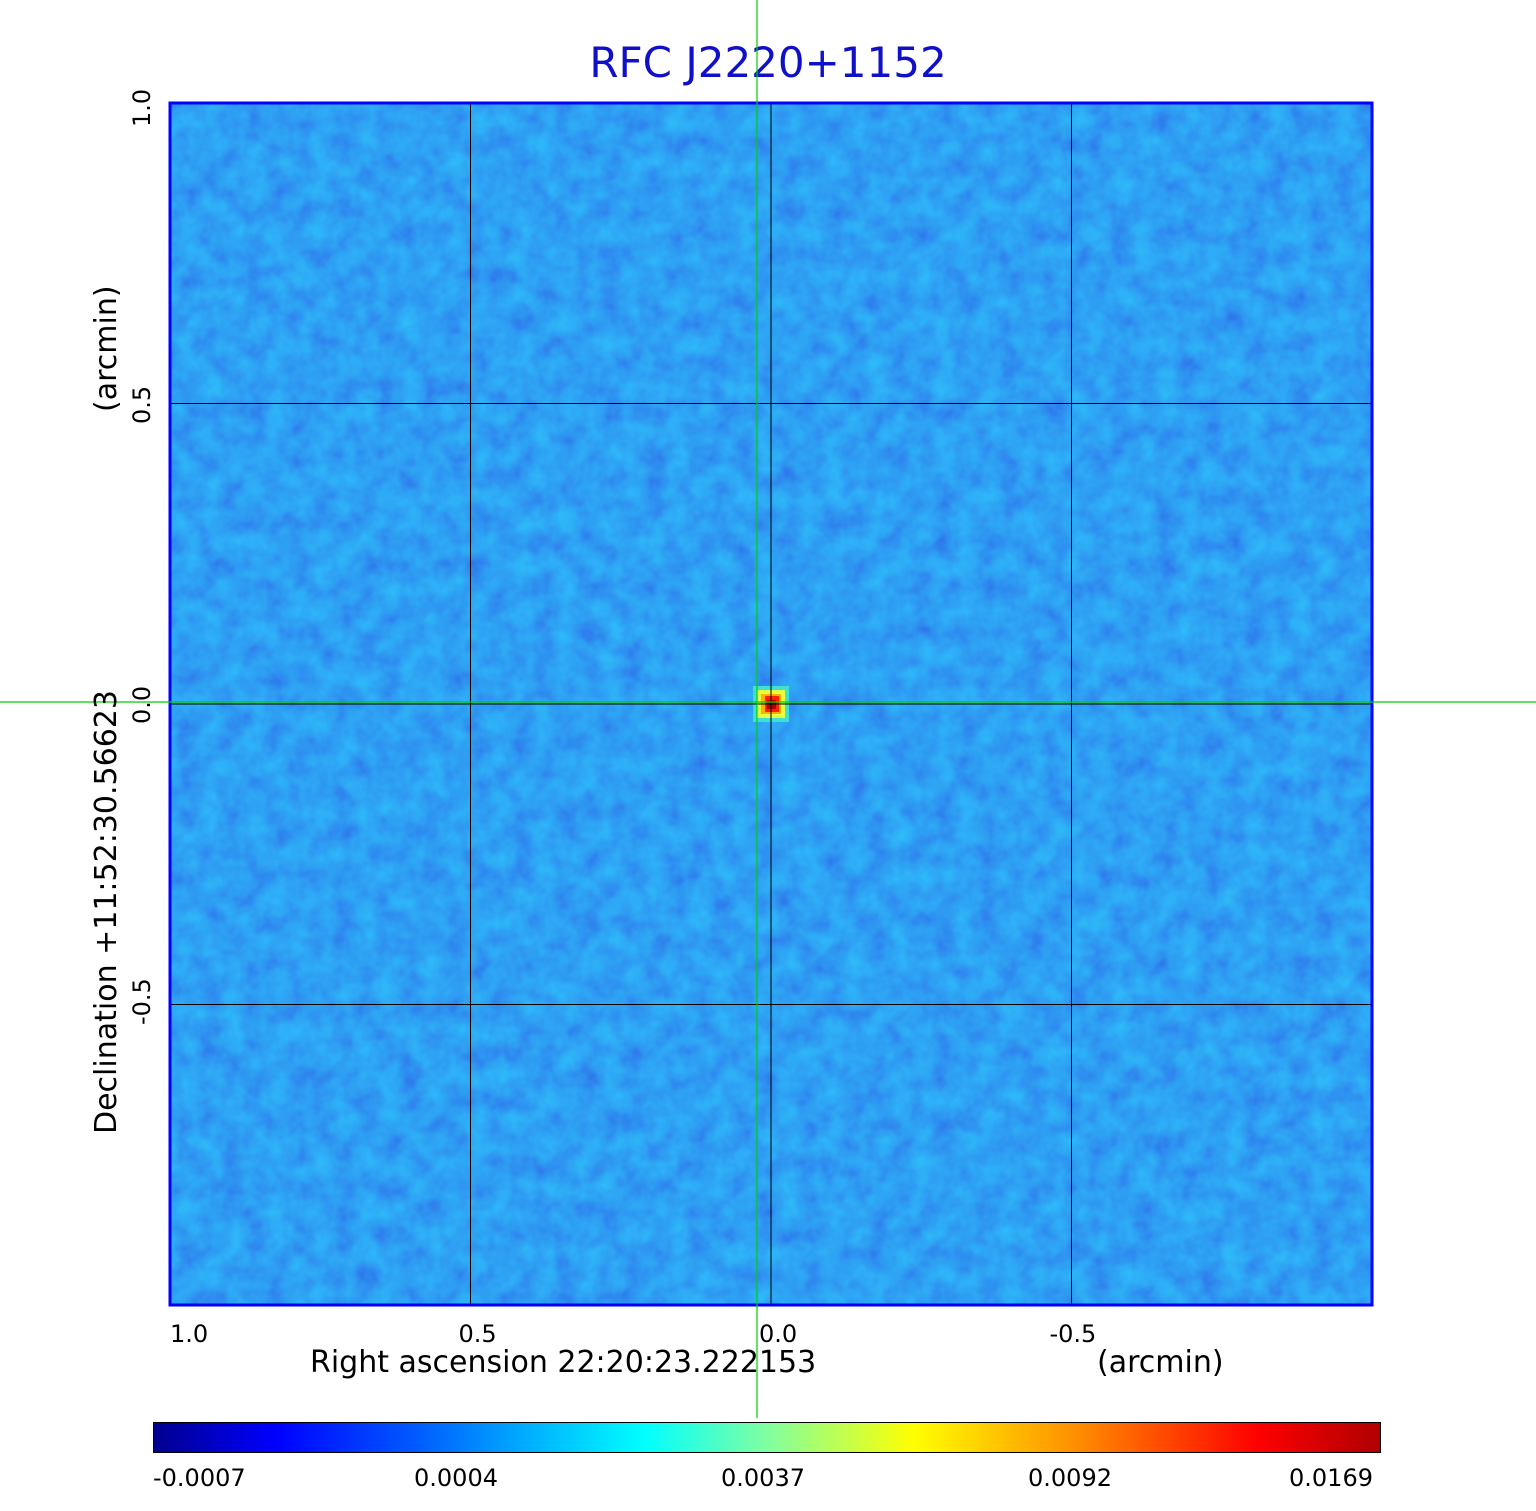  What do you see at coordinates (1160, 1362) in the screenshot?
I see `x-axis-unit: (arcmin)` at bounding box center [1160, 1362].